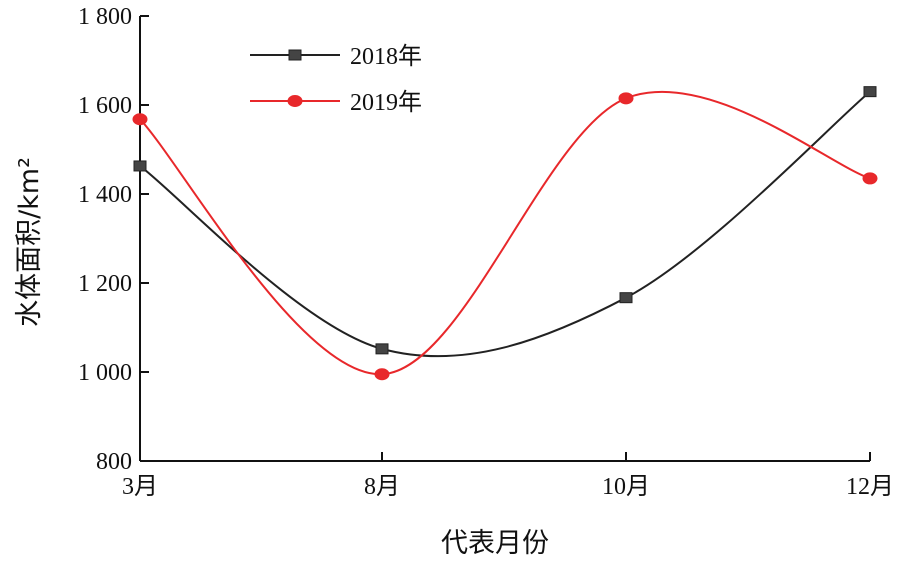 This screenshot has height=562, width=900. Describe the element at coordinates (105, 17) in the screenshot. I see `y-tick-label: 1 800` at that location.